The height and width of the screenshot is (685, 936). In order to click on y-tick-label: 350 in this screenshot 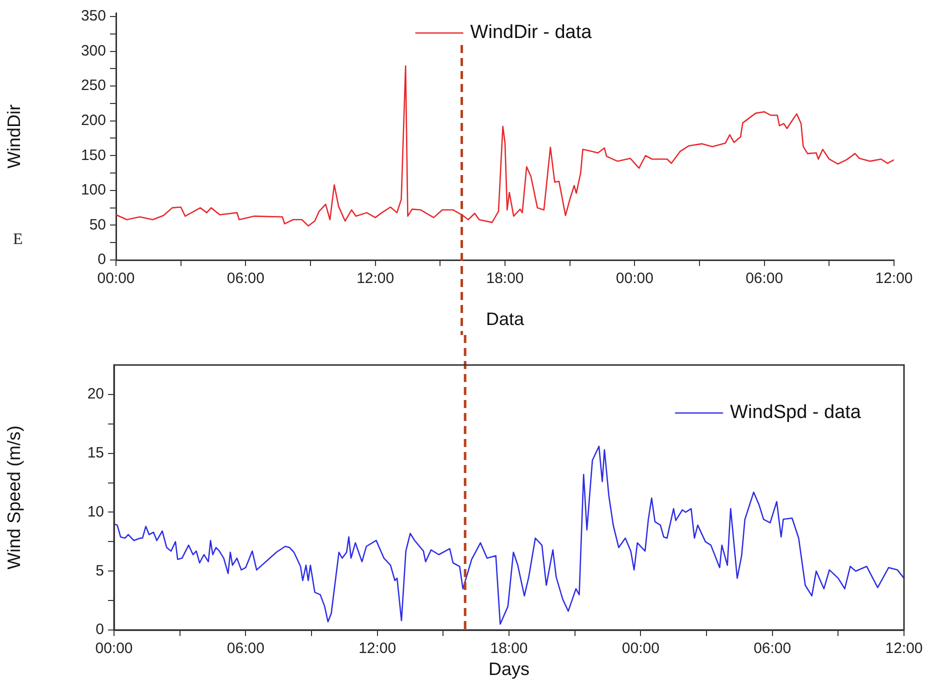, I will do `click(93, 16)`.